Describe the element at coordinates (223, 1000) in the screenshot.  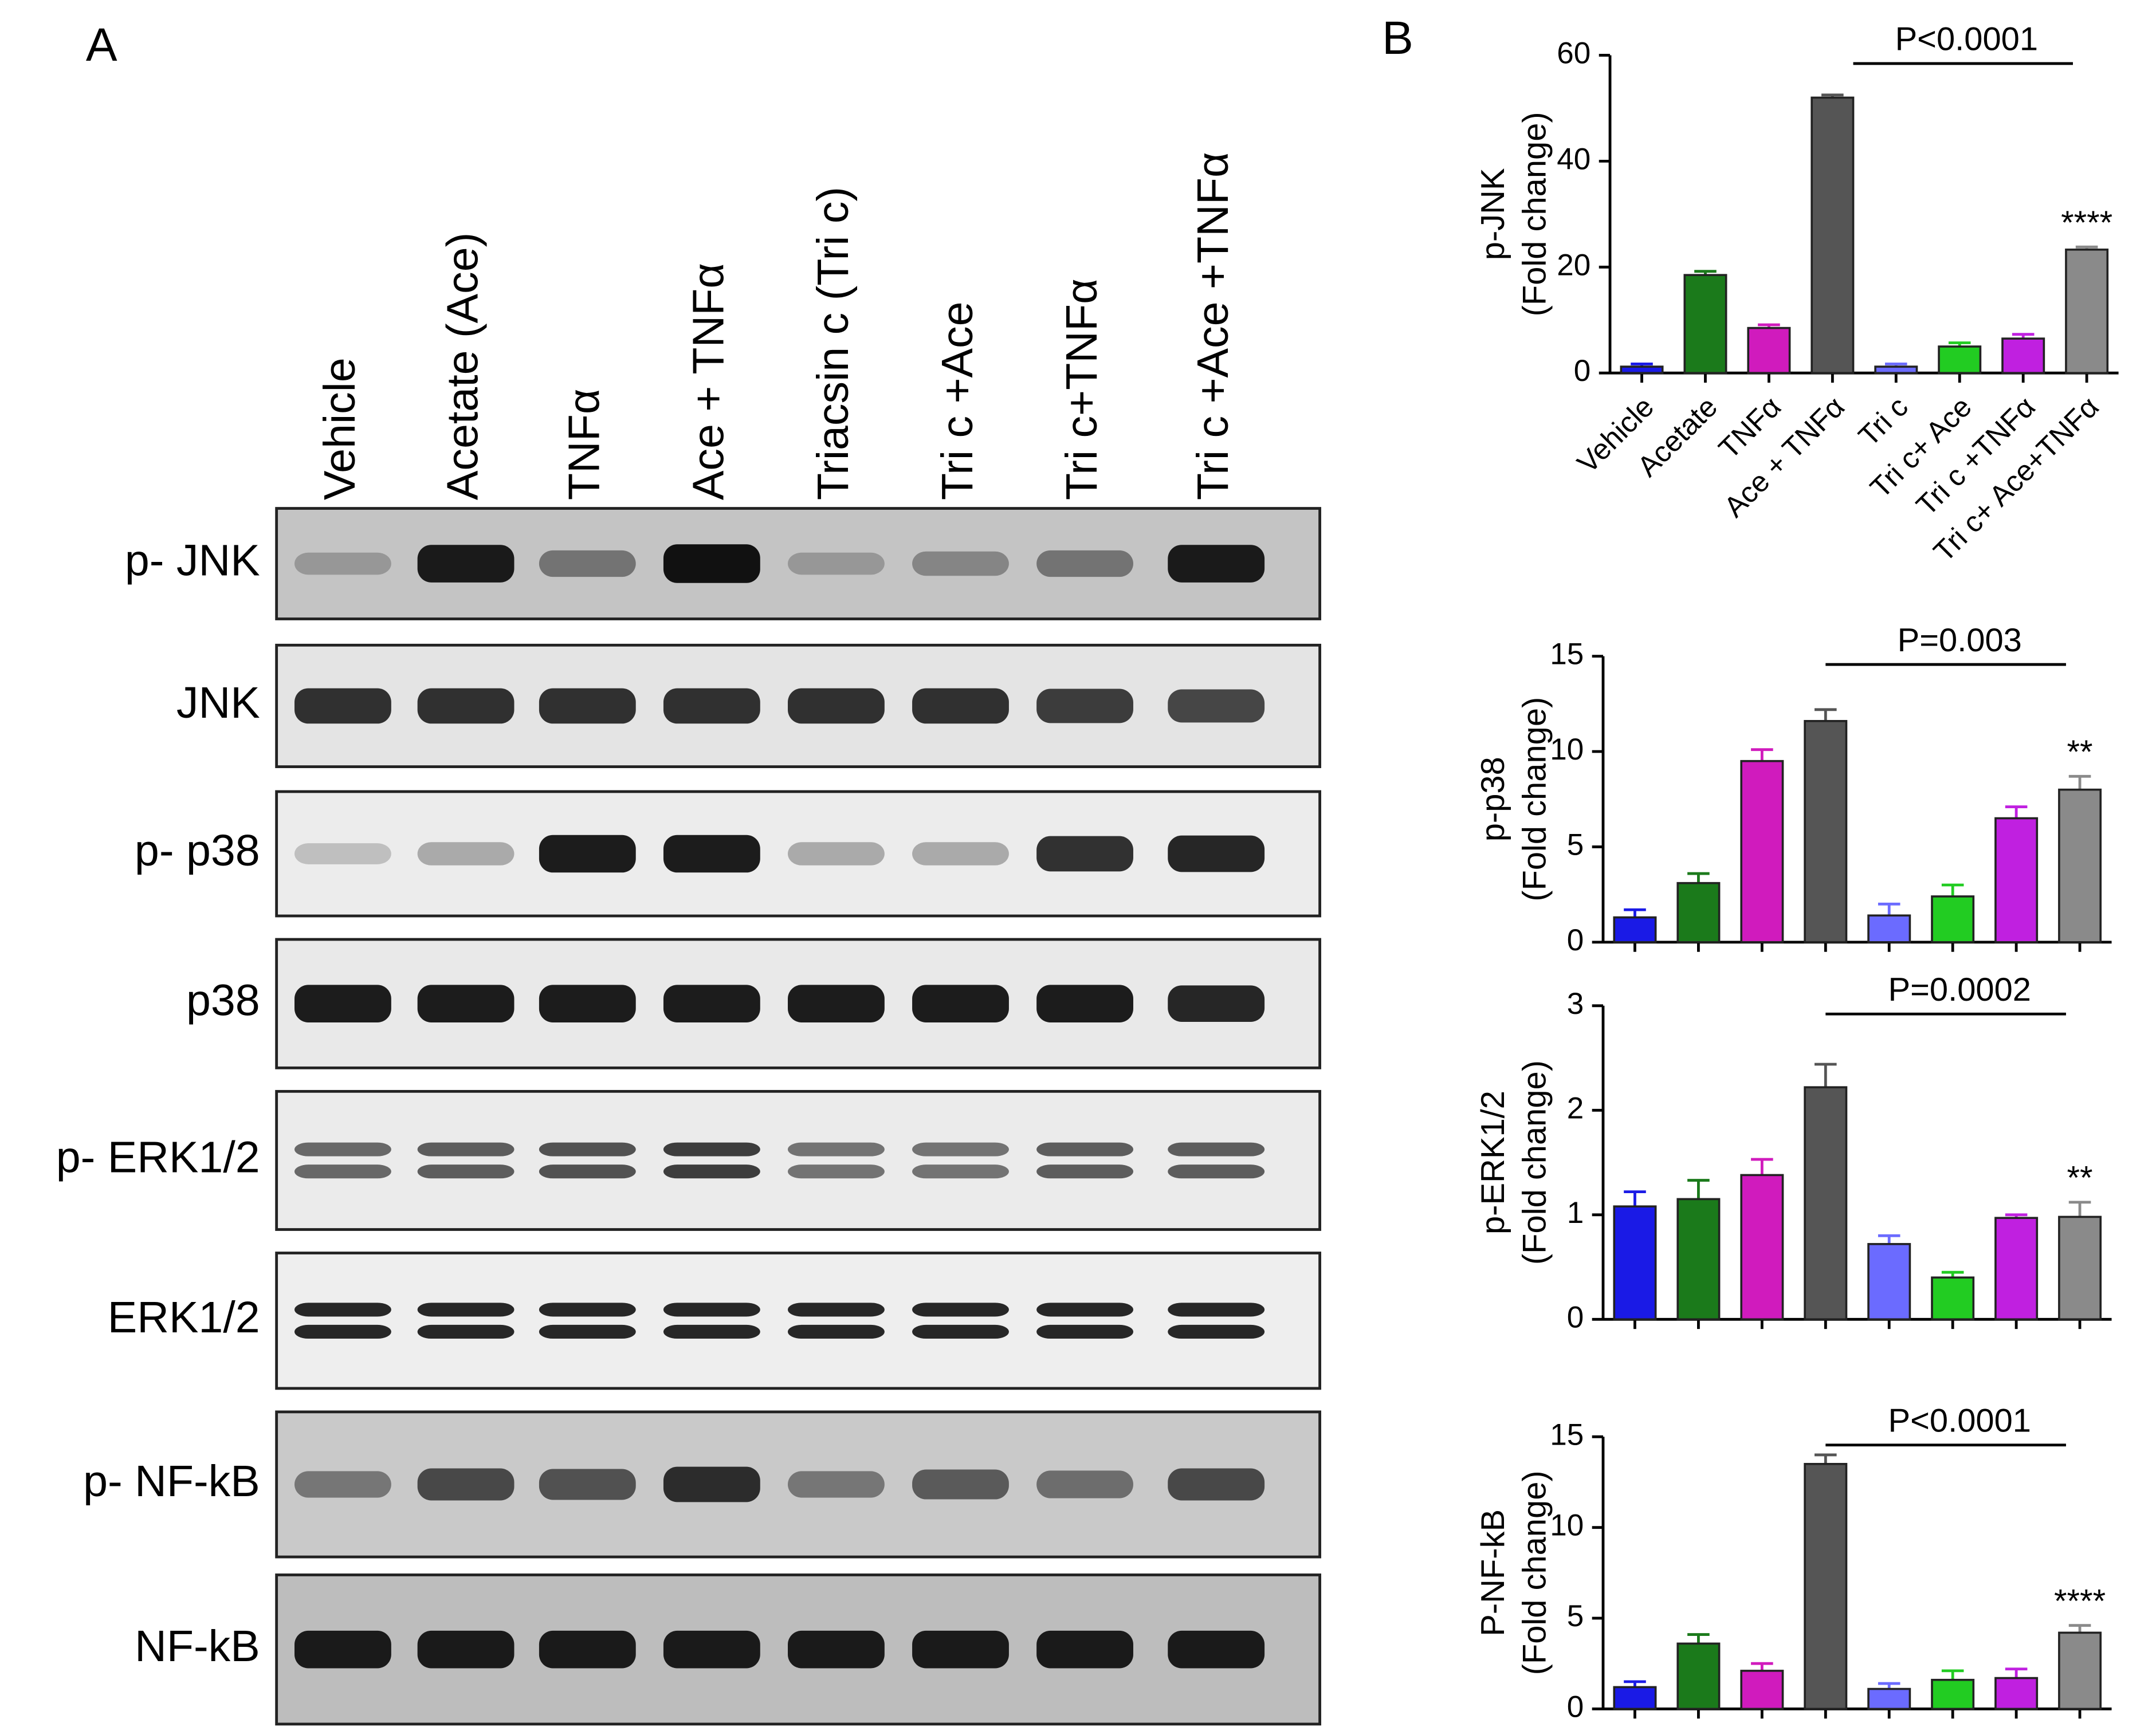
I see `blot-row-label: p38` at that location.